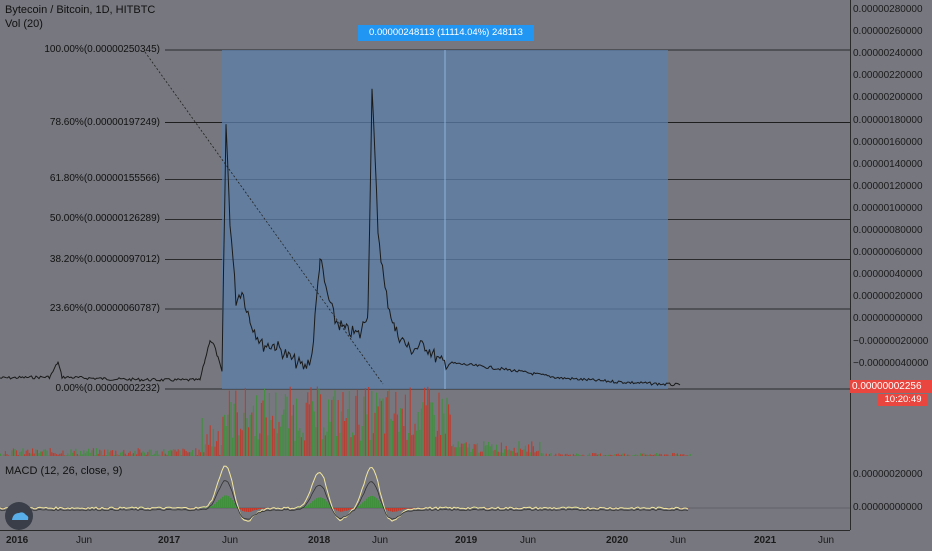 The width and height of the screenshot is (932, 551). I want to click on time-tick: 2019, so click(466, 540).